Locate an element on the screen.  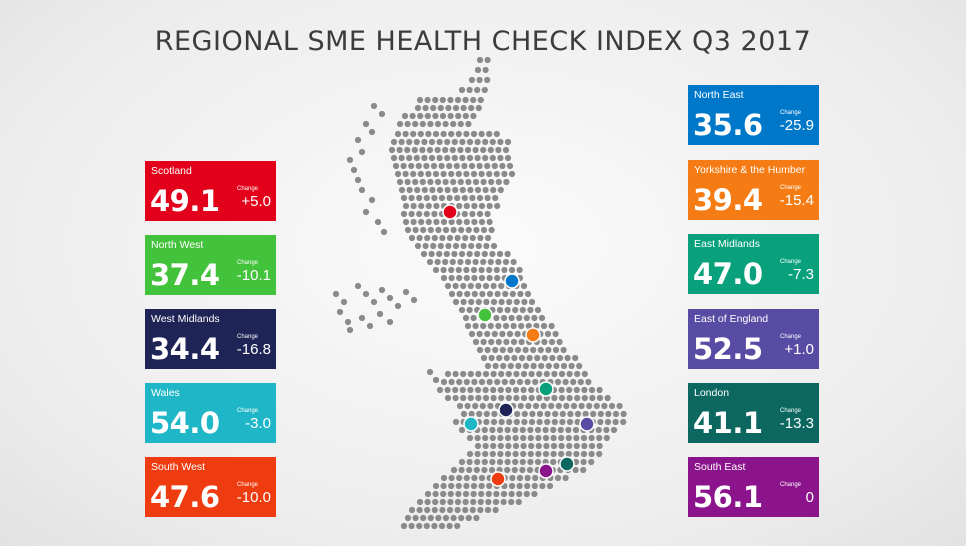
region-marker-north-west is located at coordinates (485, 315).